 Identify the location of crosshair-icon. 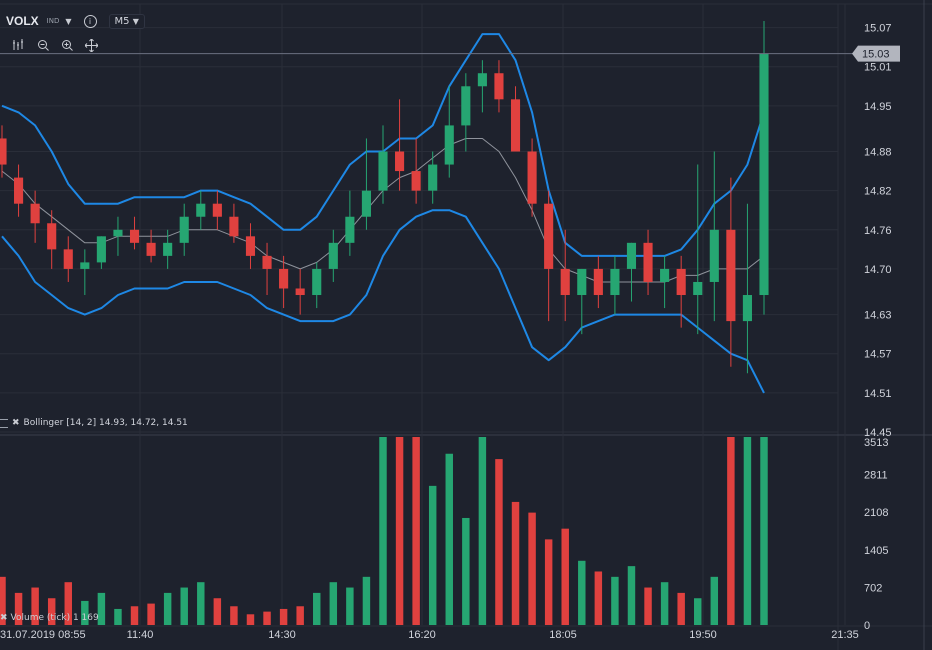
(91, 45).